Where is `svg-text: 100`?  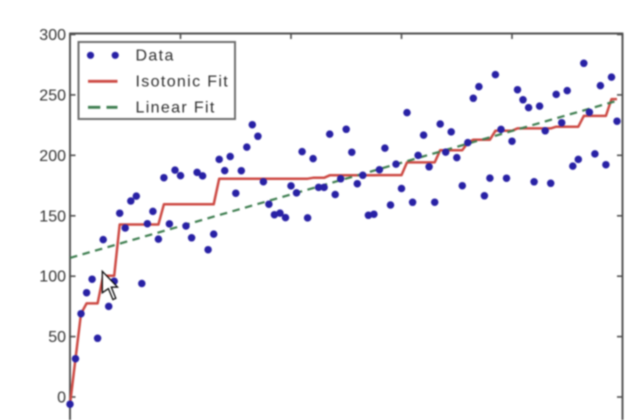 svg-text: 100 is located at coordinates (52, 277).